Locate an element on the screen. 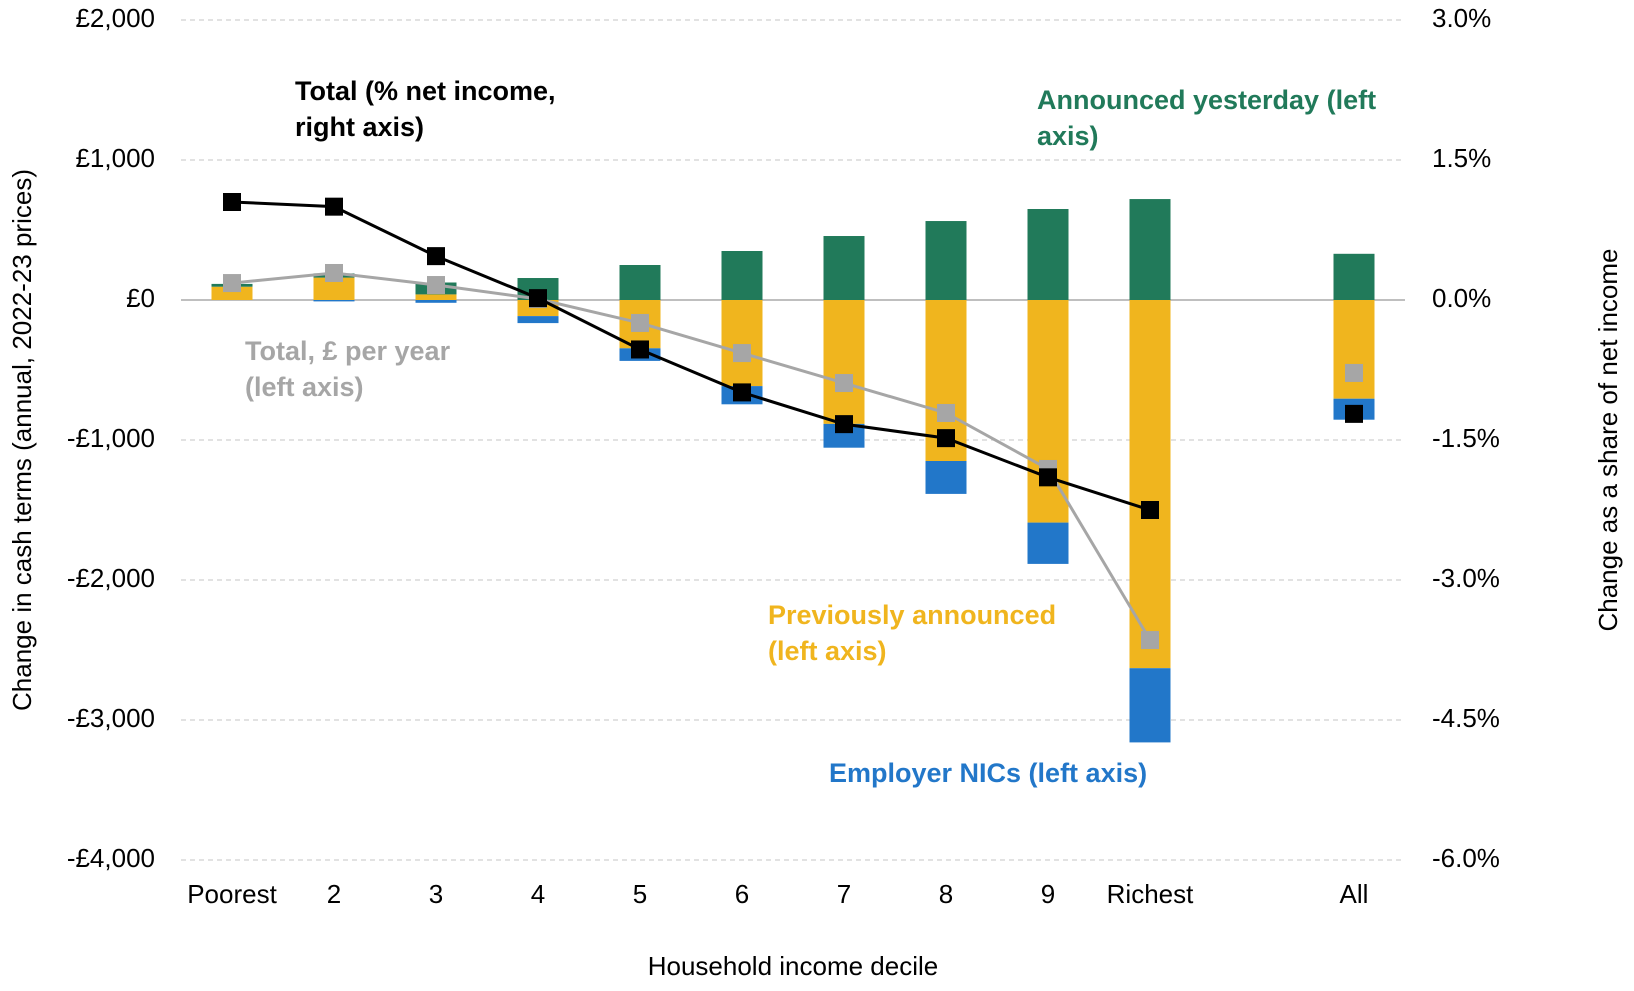  y-tick-label: £2,000 is located at coordinates (115, 18).